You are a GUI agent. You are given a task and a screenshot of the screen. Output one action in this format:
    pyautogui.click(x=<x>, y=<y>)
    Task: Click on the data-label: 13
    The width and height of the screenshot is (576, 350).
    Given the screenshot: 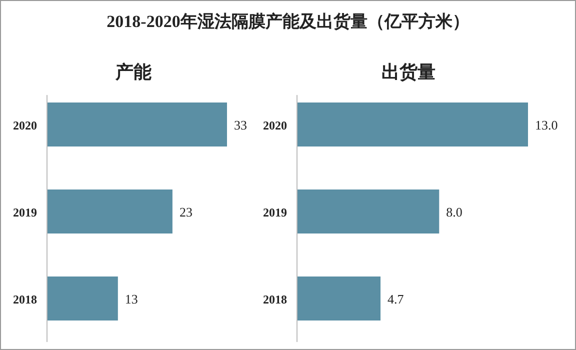 What is the action you would take?
    pyautogui.click(x=131, y=299)
    